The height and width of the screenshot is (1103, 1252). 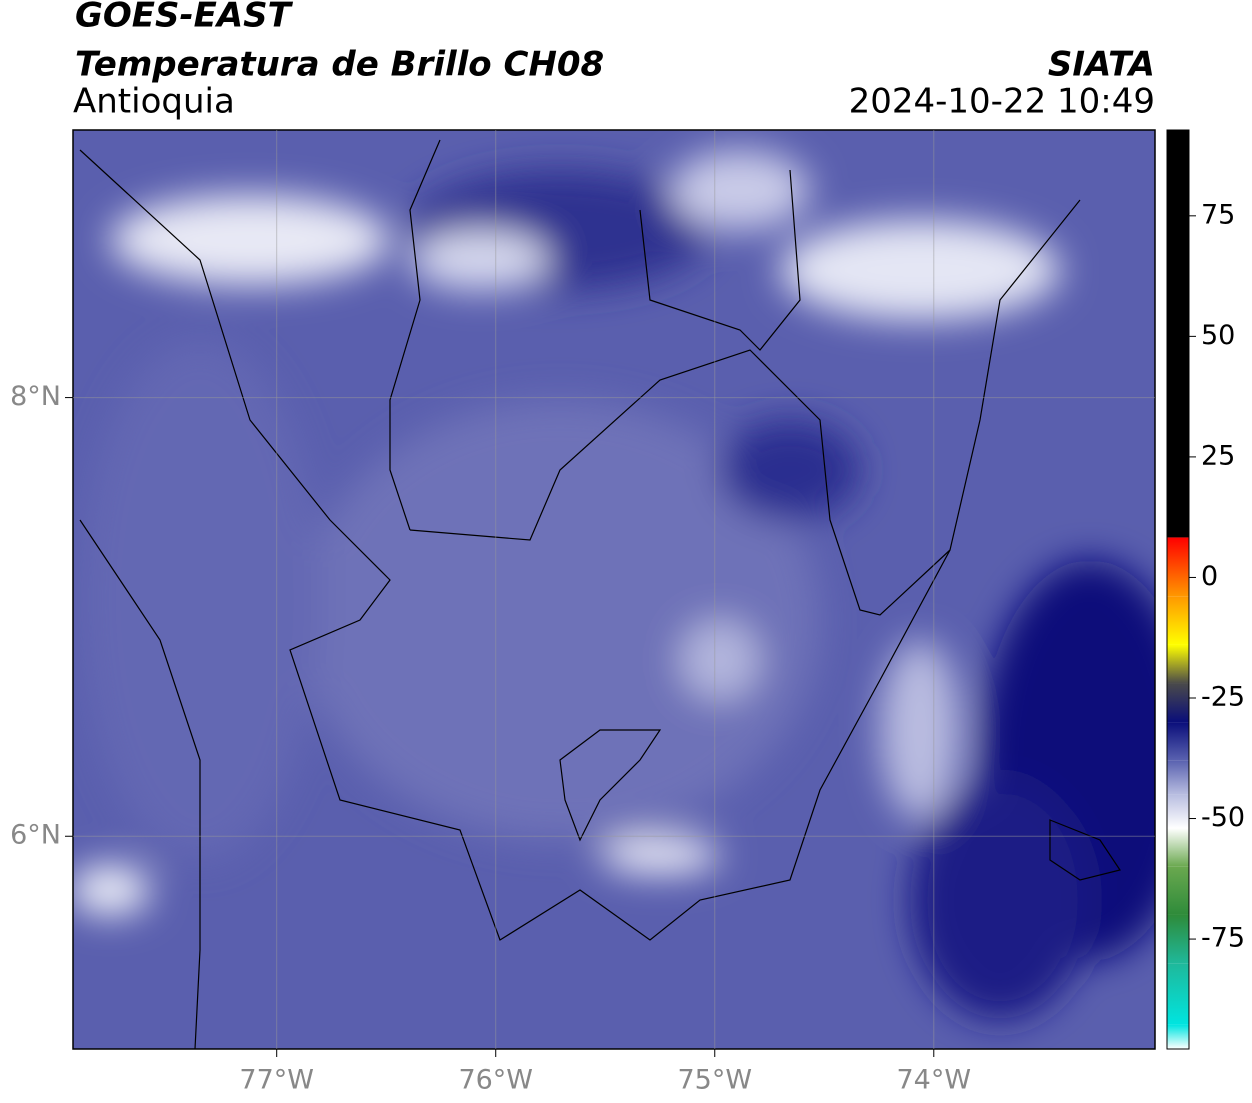 What do you see at coordinates (714, 1080) in the screenshot?
I see `x-tick-label: 75°W` at bounding box center [714, 1080].